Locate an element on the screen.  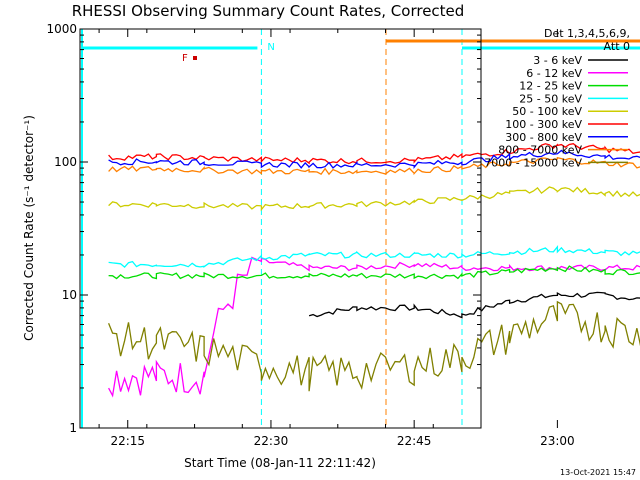
flare-marker is located at coordinates (195, 58).